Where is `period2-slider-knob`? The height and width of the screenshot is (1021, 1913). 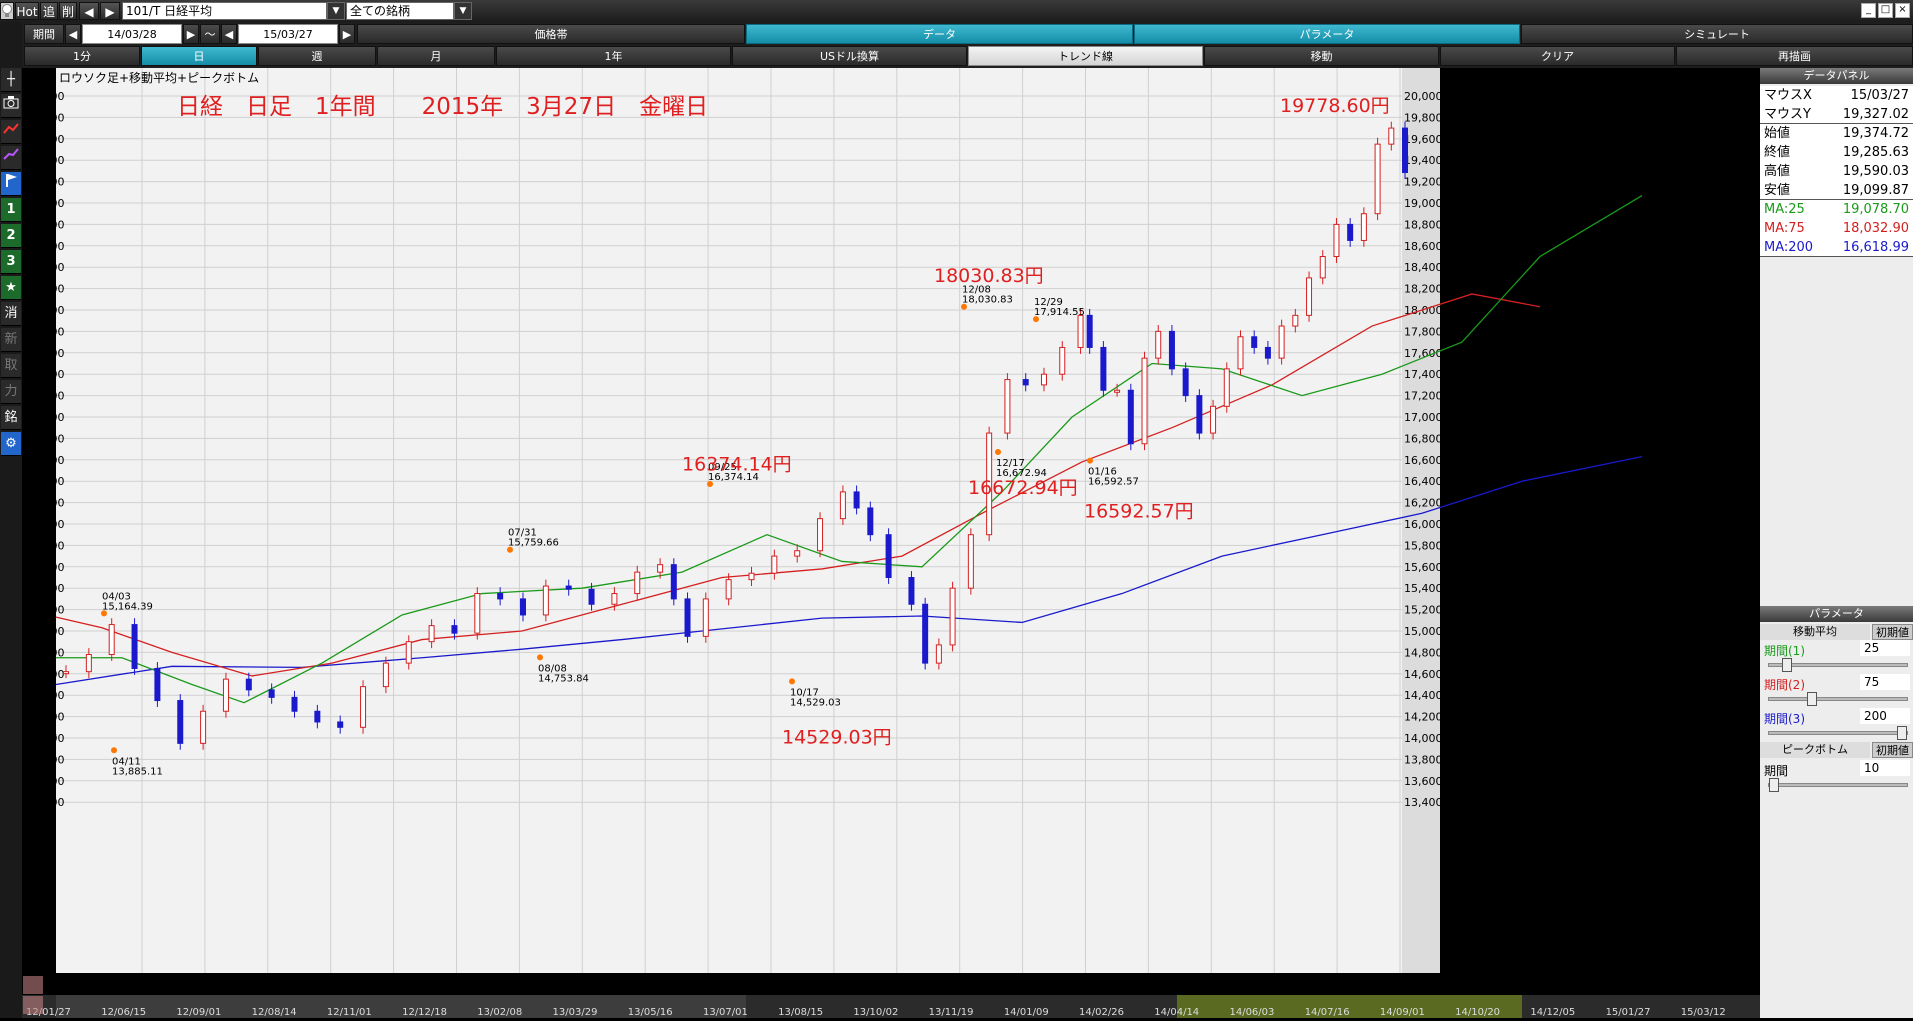
period2-slider-knob is located at coordinates (1812, 699).